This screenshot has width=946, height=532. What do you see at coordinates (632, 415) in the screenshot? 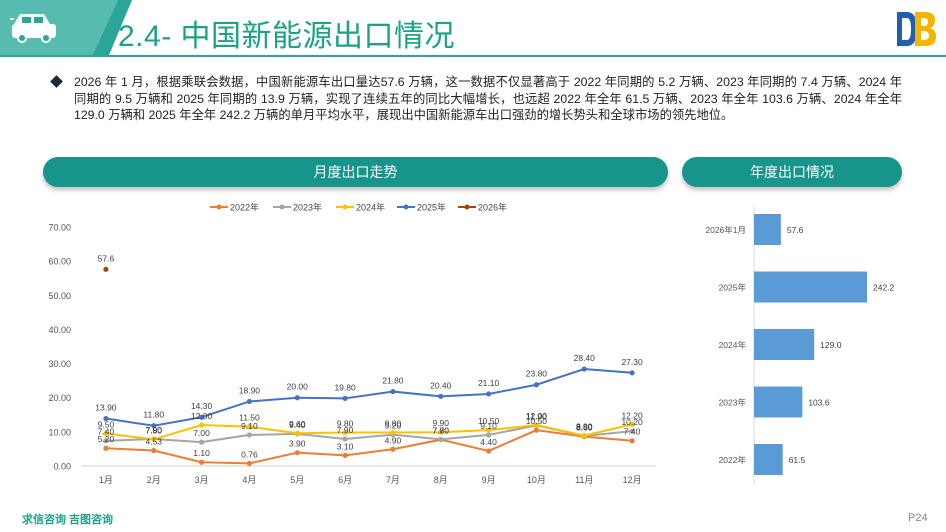
I see `data-label: 12.20` at bounding box center [632, 415].